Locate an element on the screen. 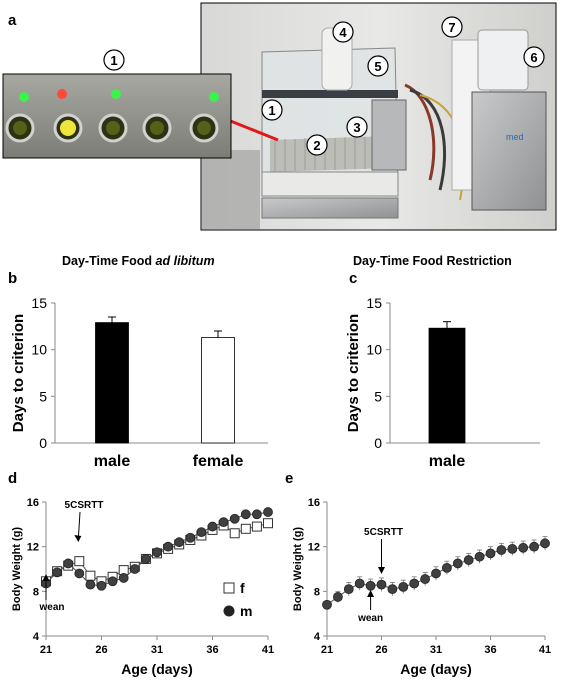 The height and width of the screenshot is (685, 562). nose-poke-holes is located at coordinates (112, 128).